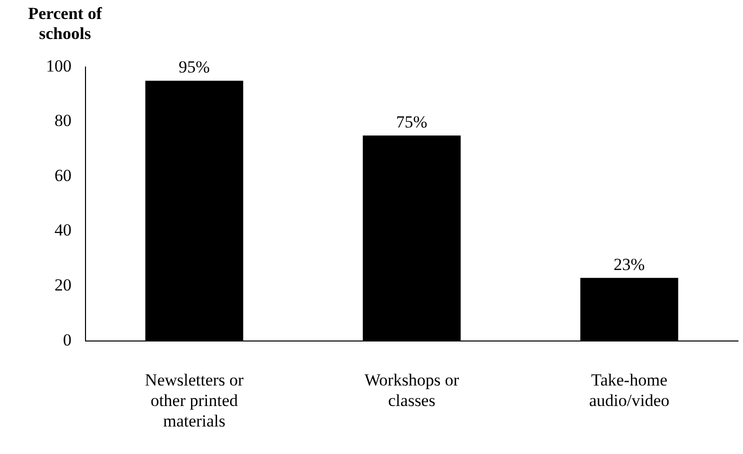 This screenshot has width=743, height=454. I want to click on y-tick-label: 20, so click(63, 285).